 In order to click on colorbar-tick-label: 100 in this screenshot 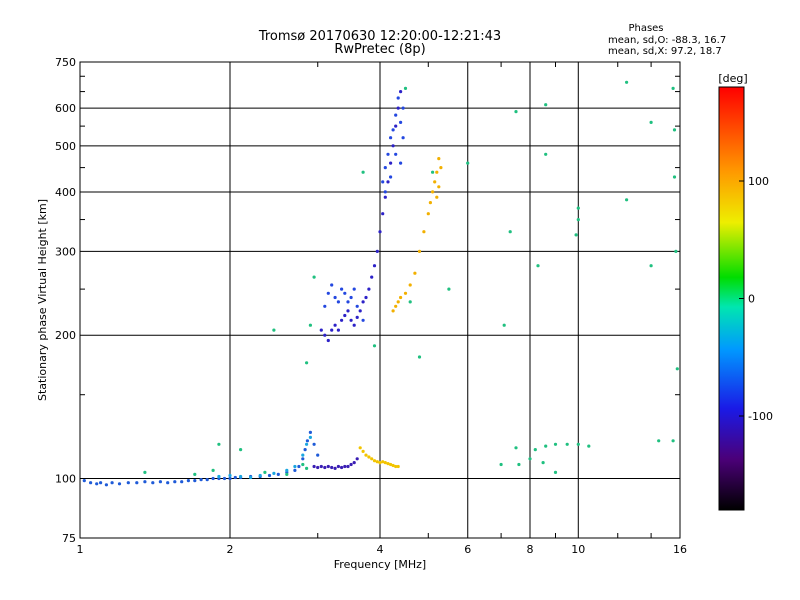, I will do `click(758, 181)`.